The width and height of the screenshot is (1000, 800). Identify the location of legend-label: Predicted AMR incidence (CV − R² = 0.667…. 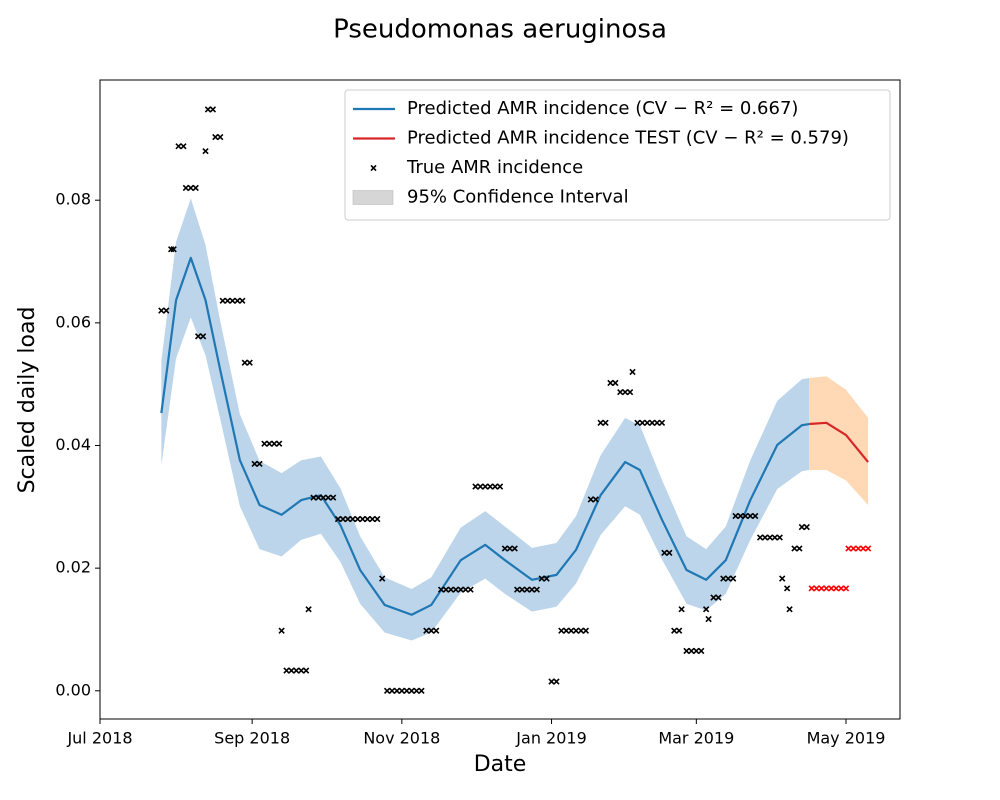
(602, 108).